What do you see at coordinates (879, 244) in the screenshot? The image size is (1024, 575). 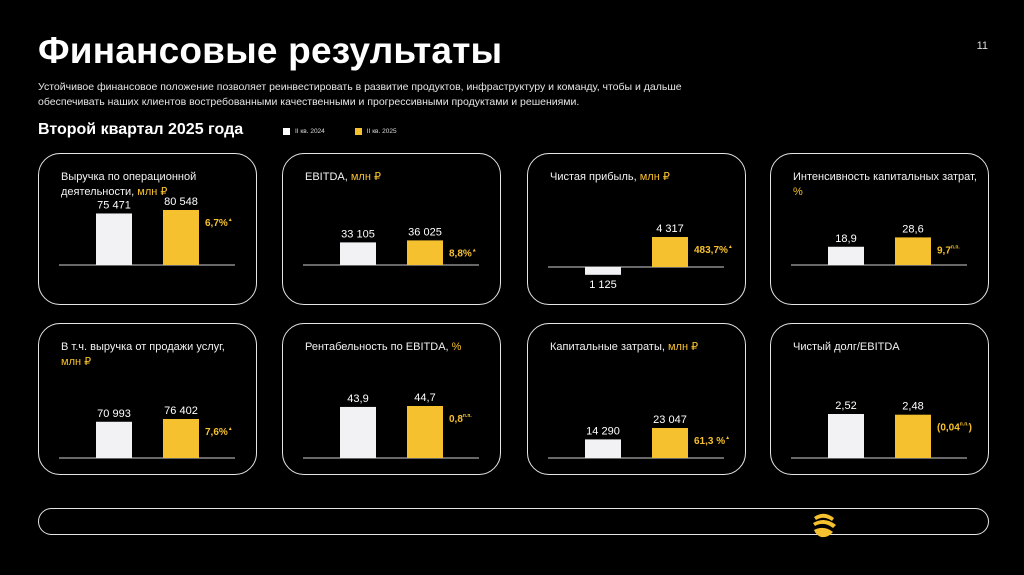 I see `kpi-chart: 18,9 28,6 9,7п.п.` at bounding box center [879, 244].